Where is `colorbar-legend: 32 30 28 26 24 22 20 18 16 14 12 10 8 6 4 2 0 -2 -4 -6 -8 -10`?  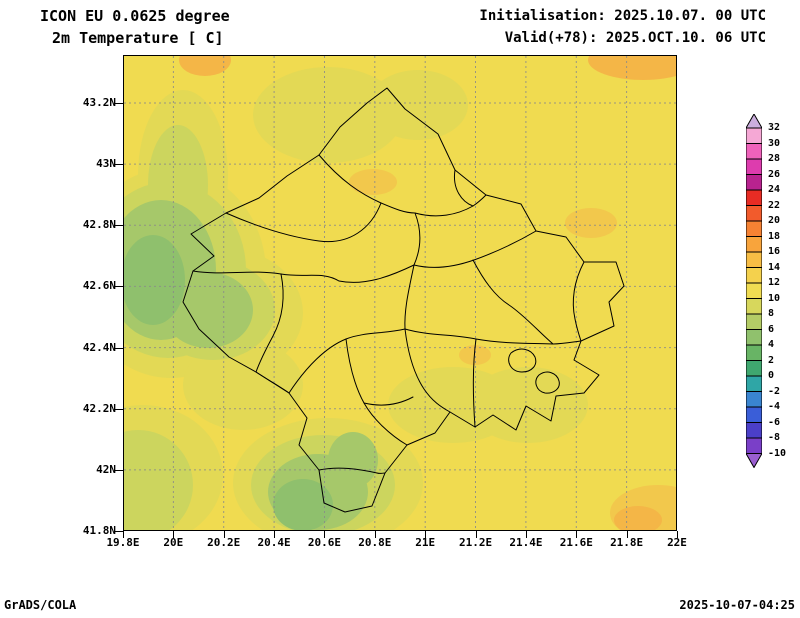
colorbar-legend: 32 30 28 26 24 22 20 18 16 14 12 10 8 6 4 2 0 -2 -4 -6 -8 -10 is located at coordinates (773, 294).